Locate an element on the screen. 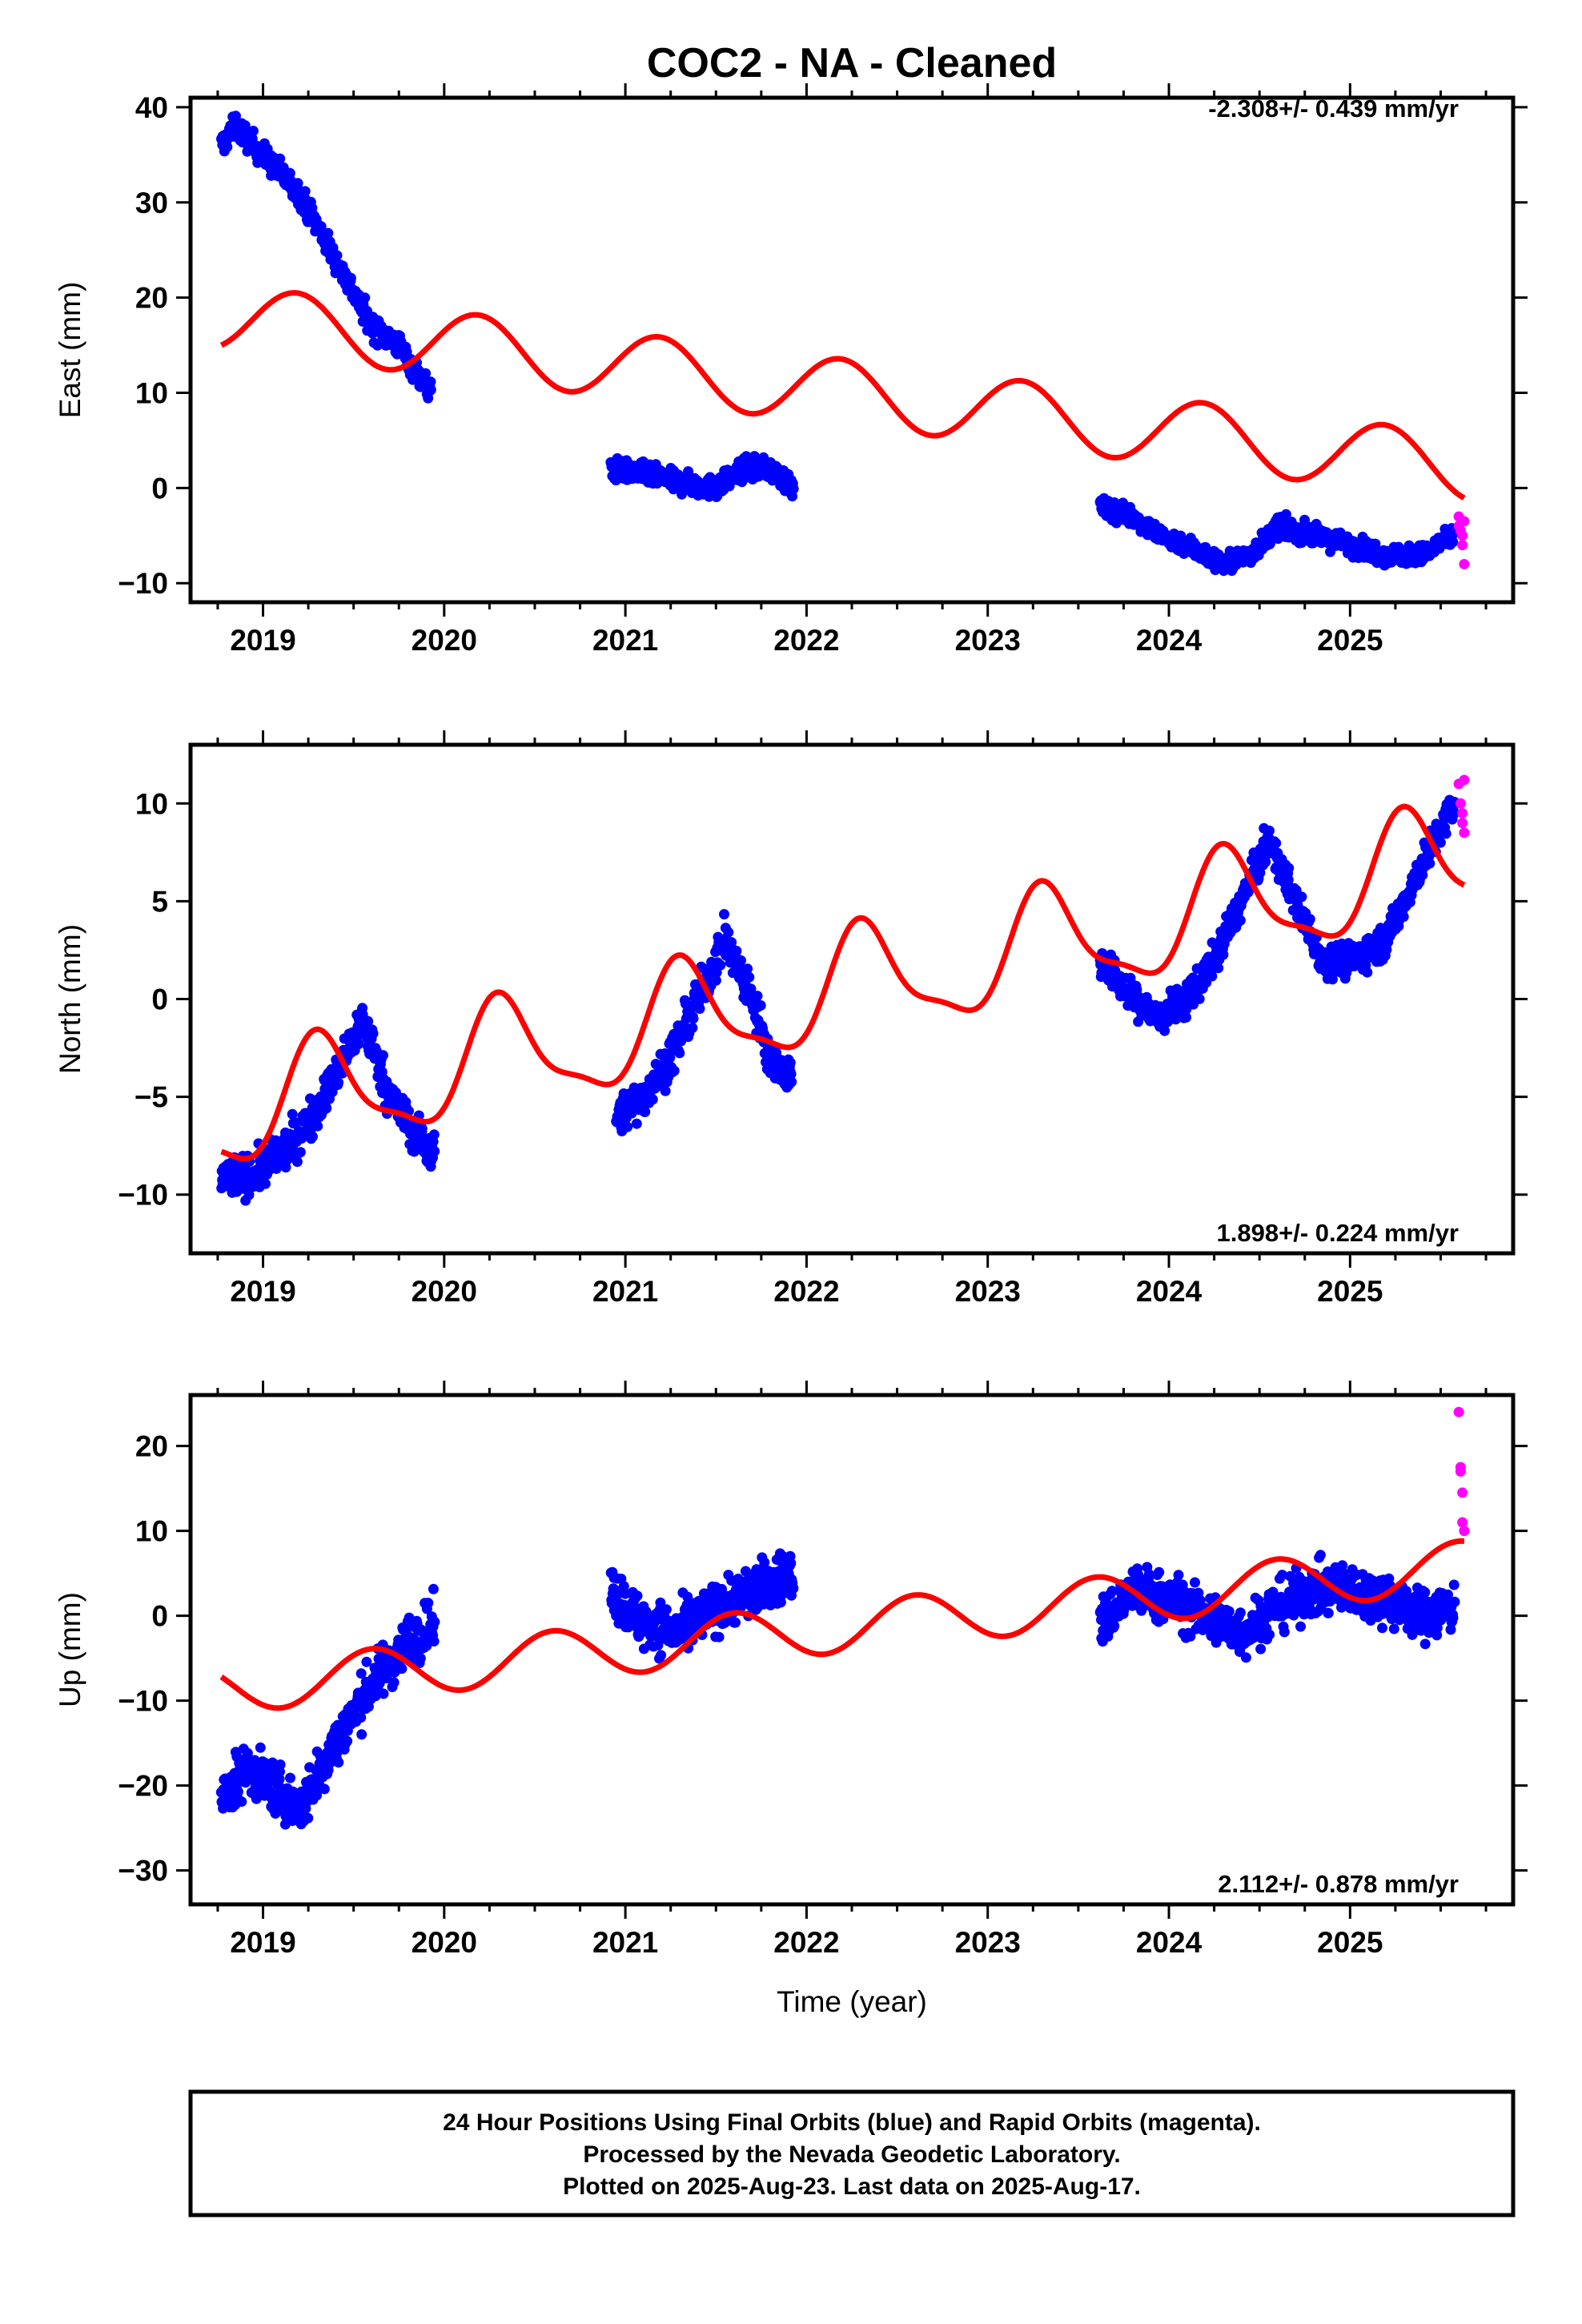 The width and height of the screenshot is (1582, 2324). y-tick-label: 30 is located at coordinates (151, 203).